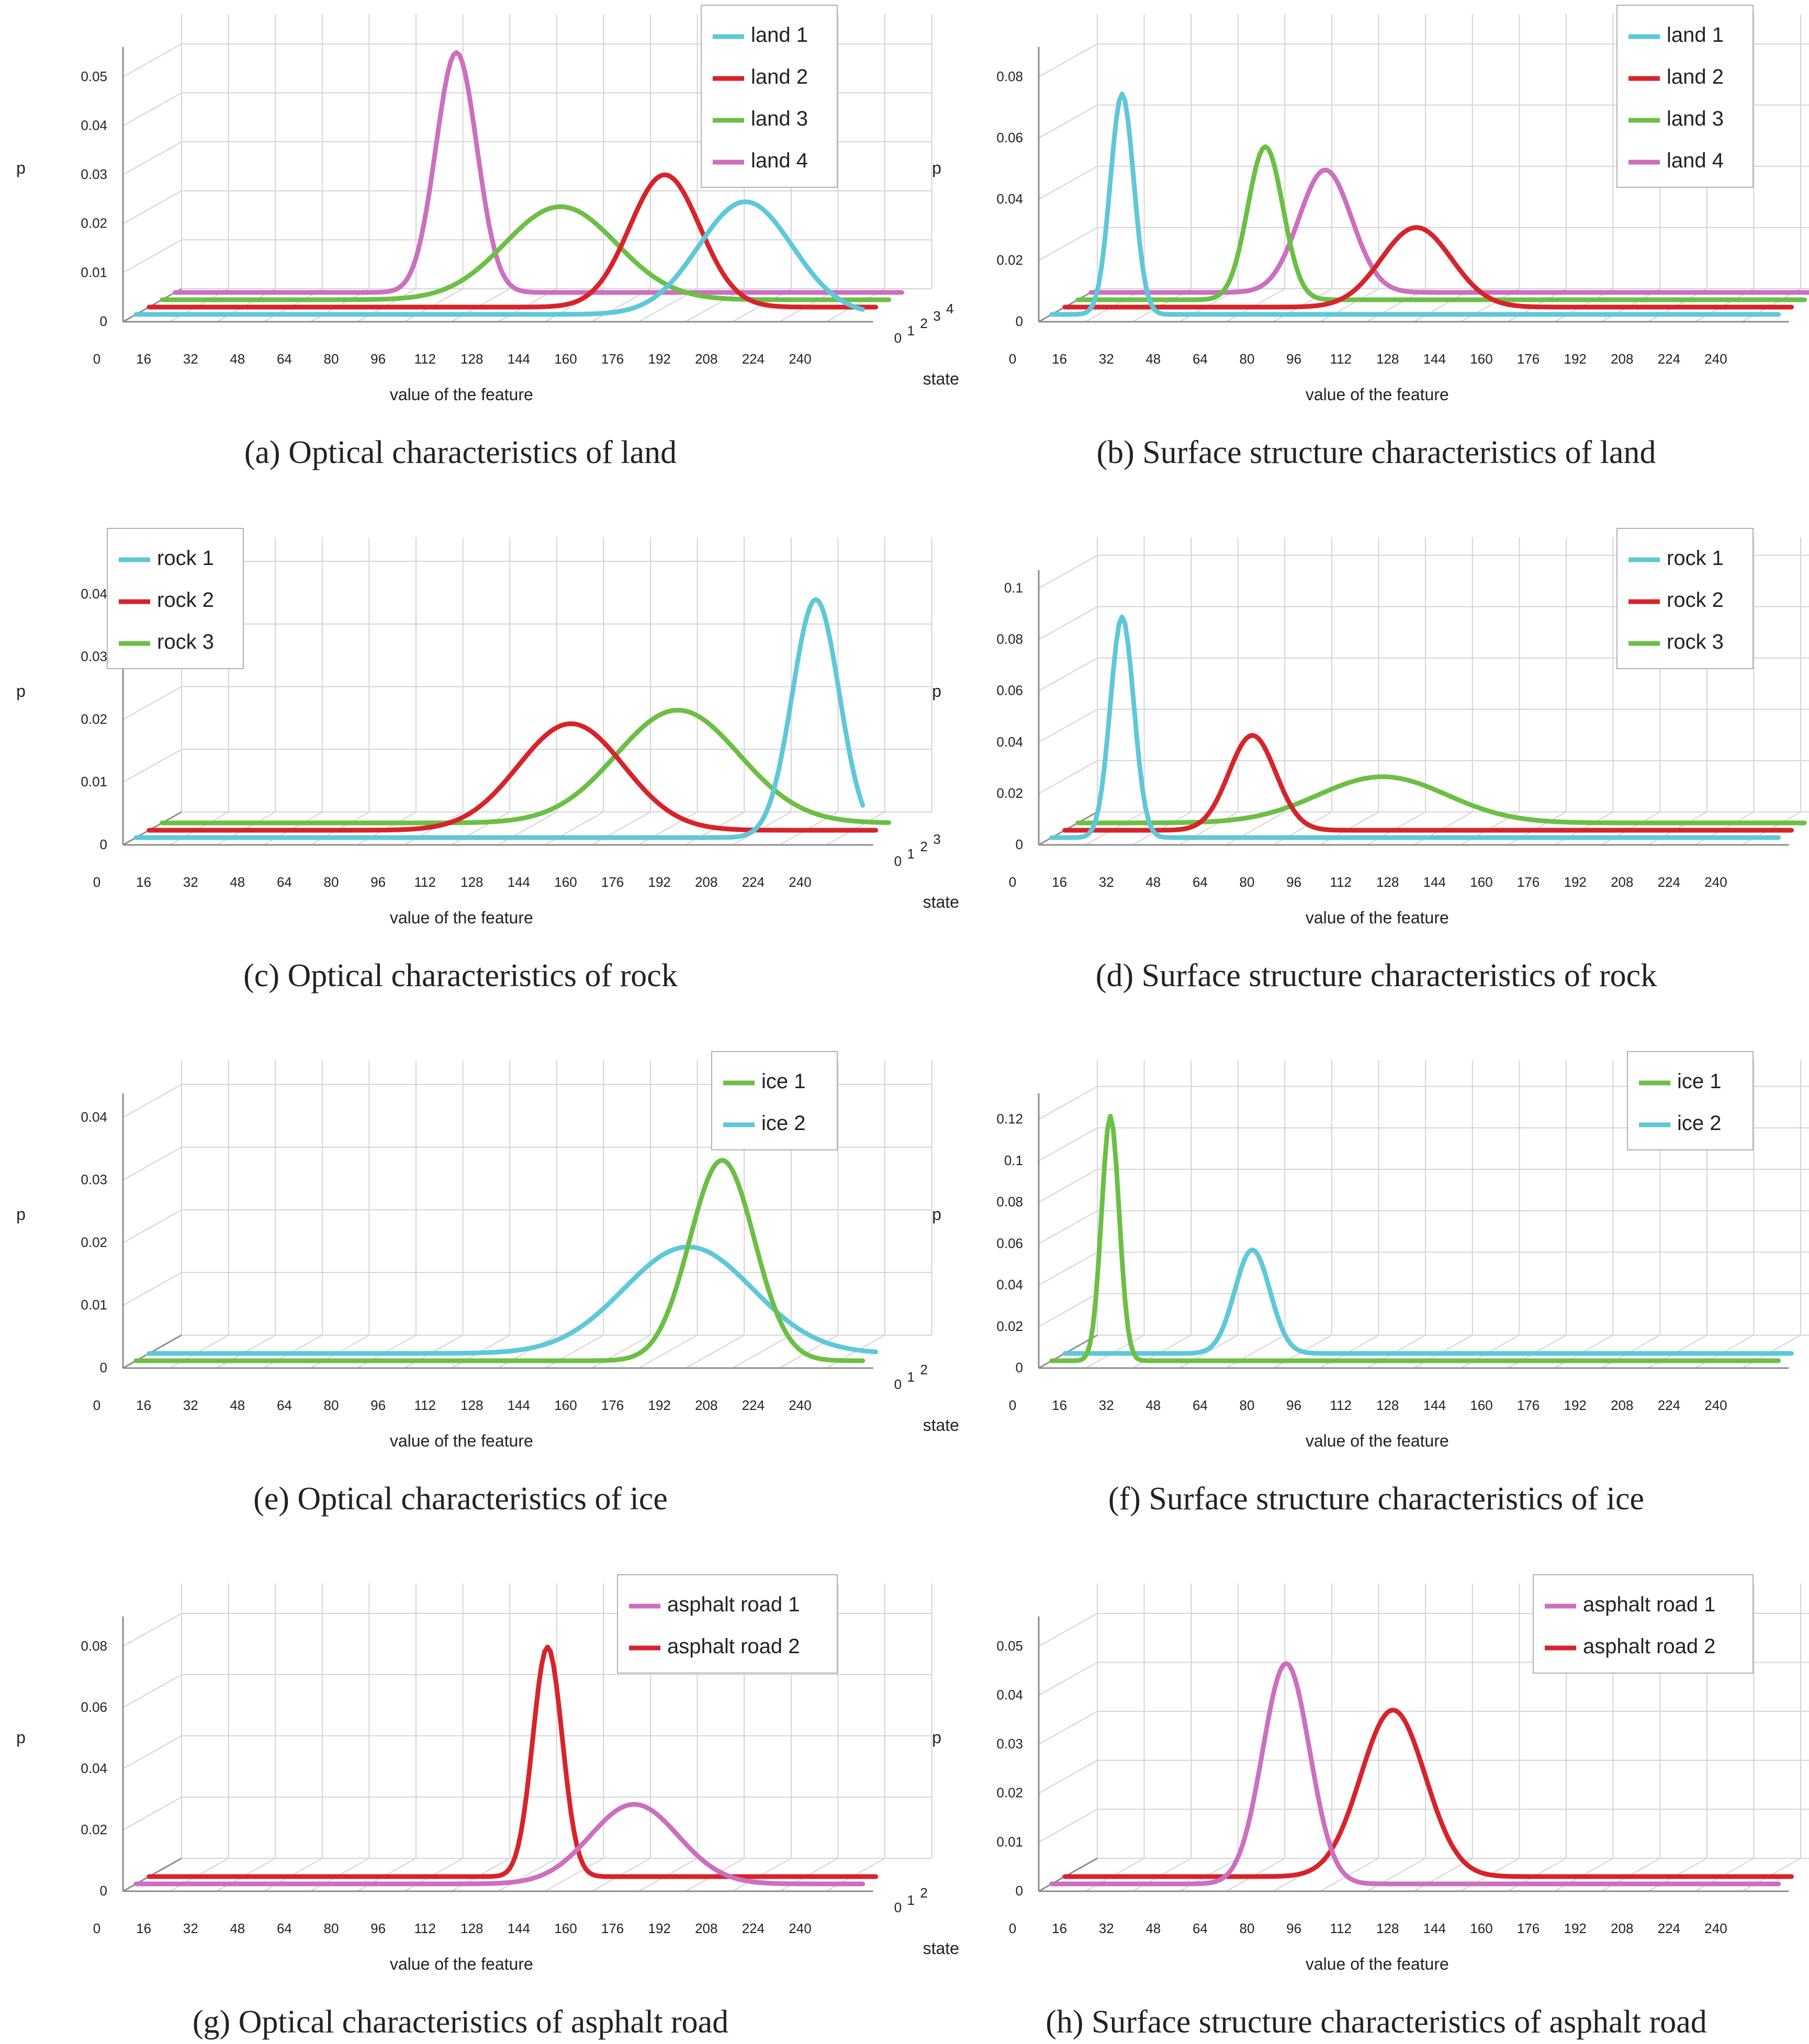  Describe the element at coordinates (911, 854) in the screenshot. I see `state-tick-label: 1` at that location.